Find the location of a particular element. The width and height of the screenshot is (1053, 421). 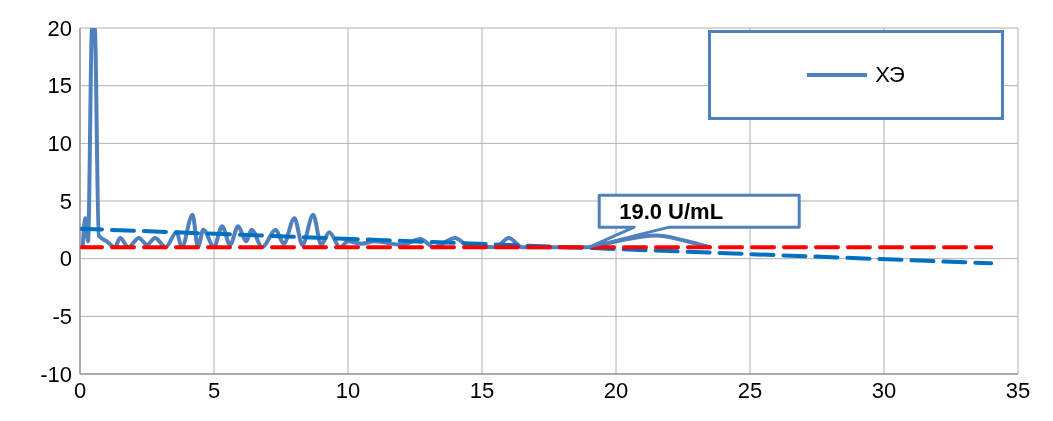

y-tick-label: 20 is located at coordinates (59, 28).